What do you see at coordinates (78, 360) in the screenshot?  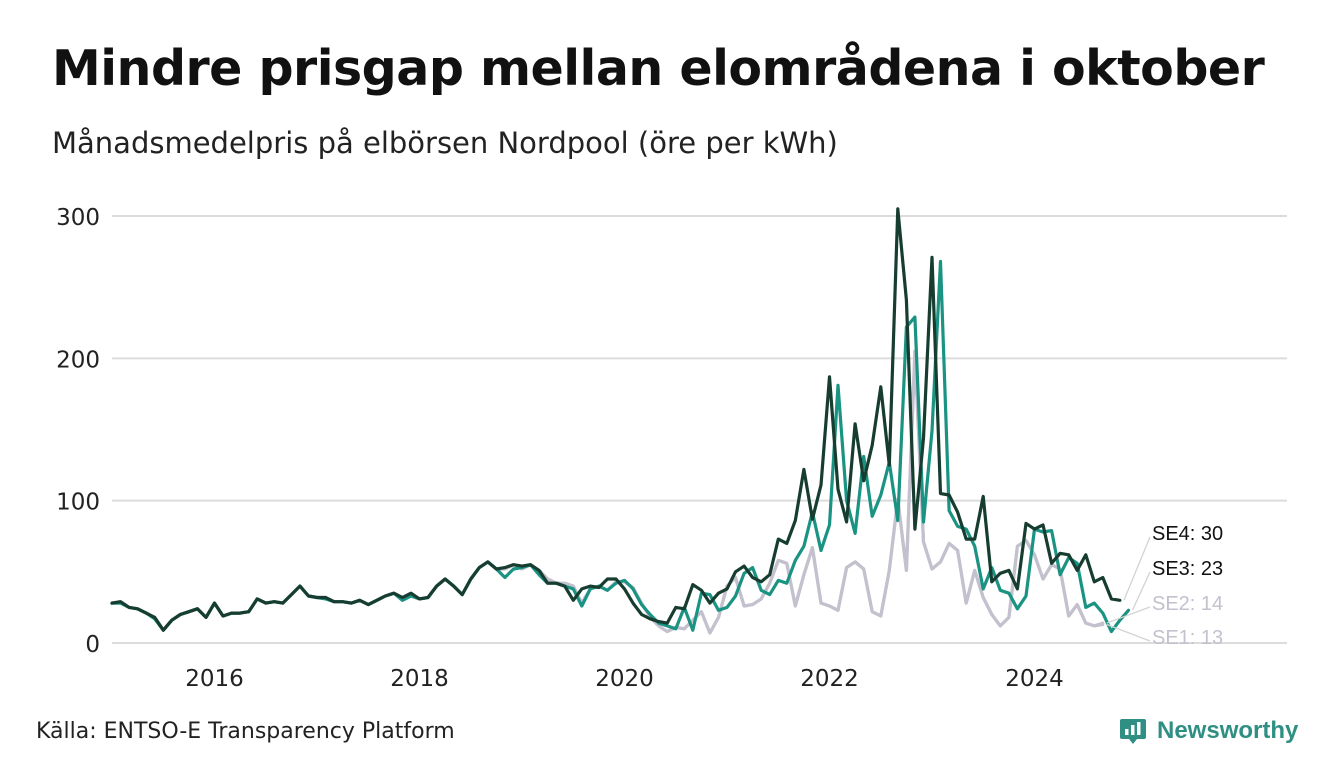 I see `y-tick-label: 200` at bounding box center [78, 360].